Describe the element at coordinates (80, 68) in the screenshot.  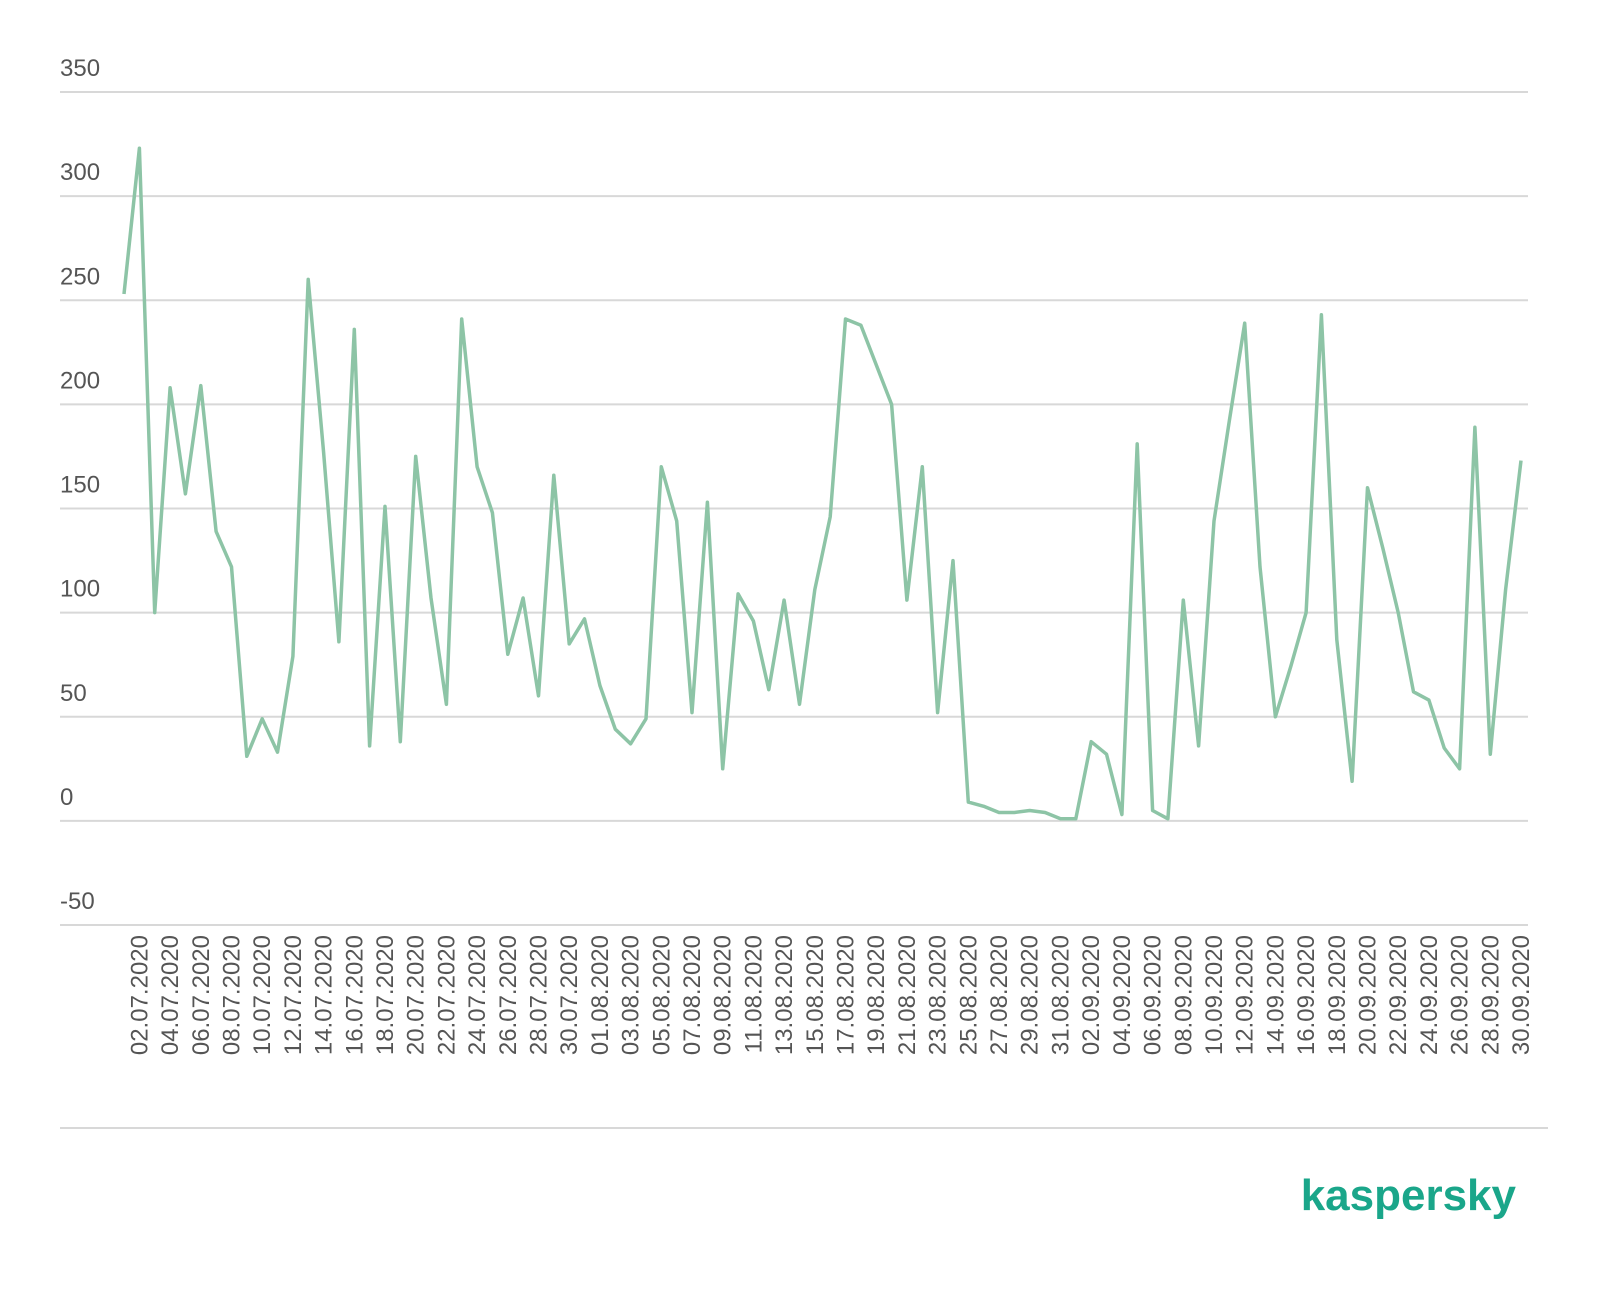
I see `y-tick-label: 350` at that location.